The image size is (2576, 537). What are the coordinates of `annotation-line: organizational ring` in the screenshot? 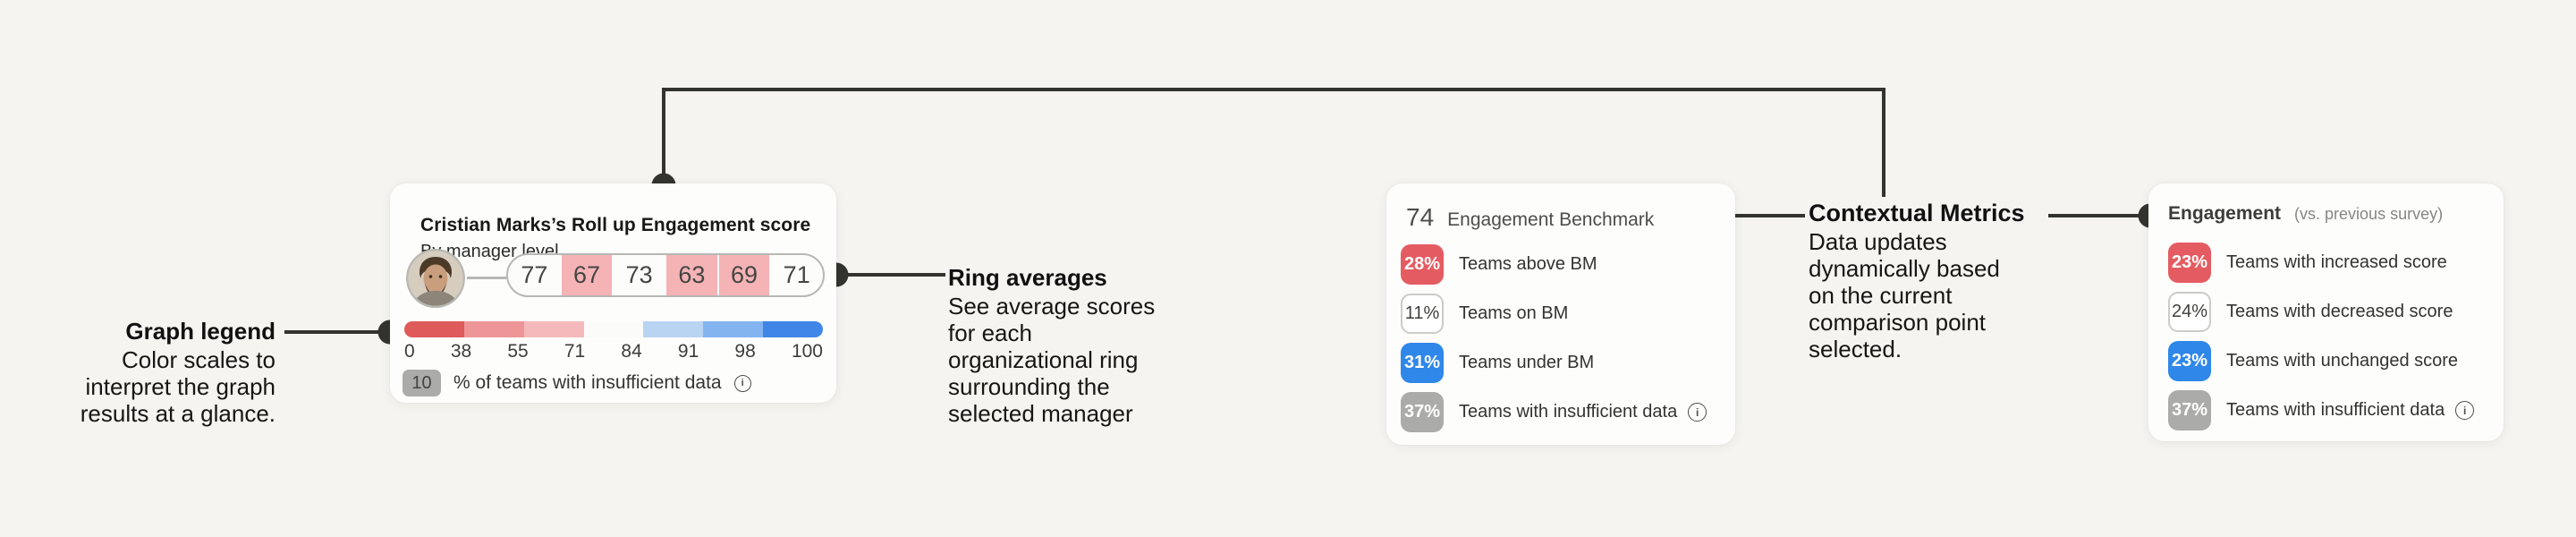 It's located at (1043, 359).